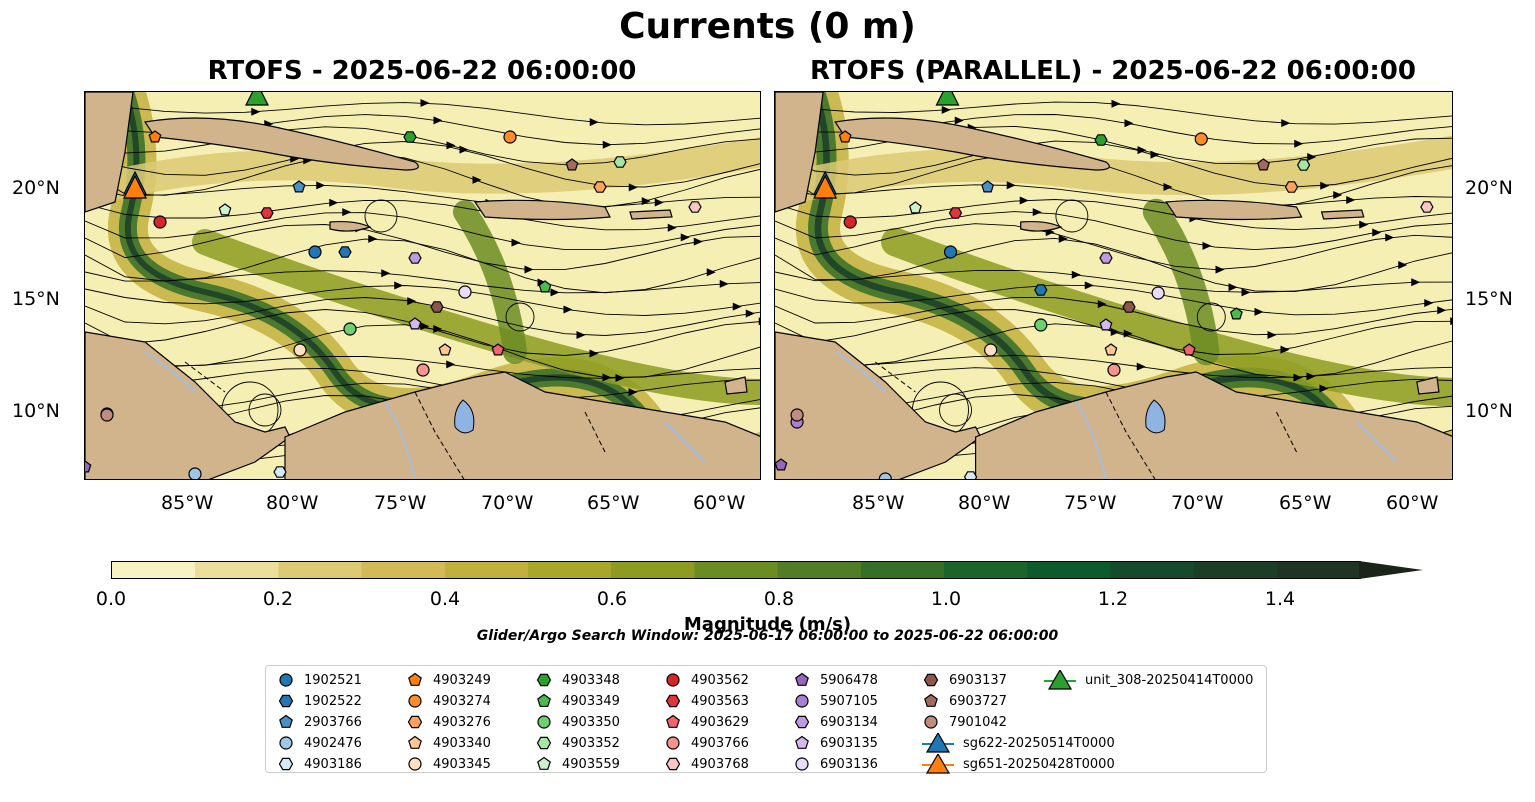 This screenshot has height=802, width=1535. Describe the element at coordinates (319, 722) in the screenshot. I see `legend-item: 2903766` at that location.